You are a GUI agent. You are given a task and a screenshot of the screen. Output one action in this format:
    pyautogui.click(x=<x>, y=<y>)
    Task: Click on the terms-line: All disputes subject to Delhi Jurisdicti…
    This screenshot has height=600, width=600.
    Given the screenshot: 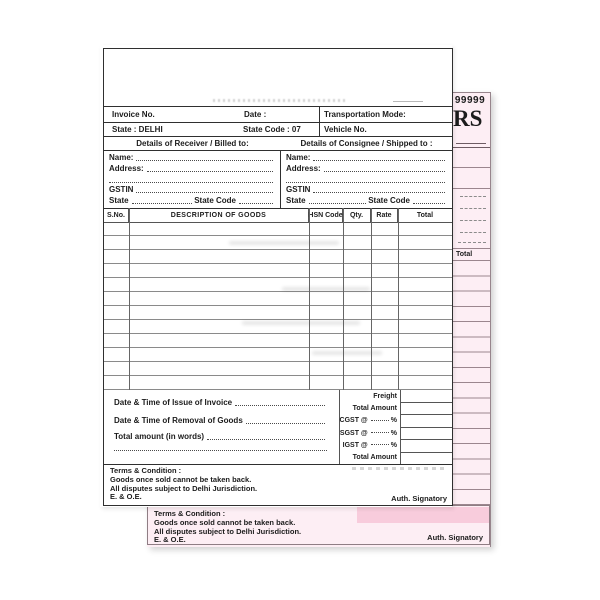 What is the action you would take?
    pyautogui.click(x=184, y=488)
    